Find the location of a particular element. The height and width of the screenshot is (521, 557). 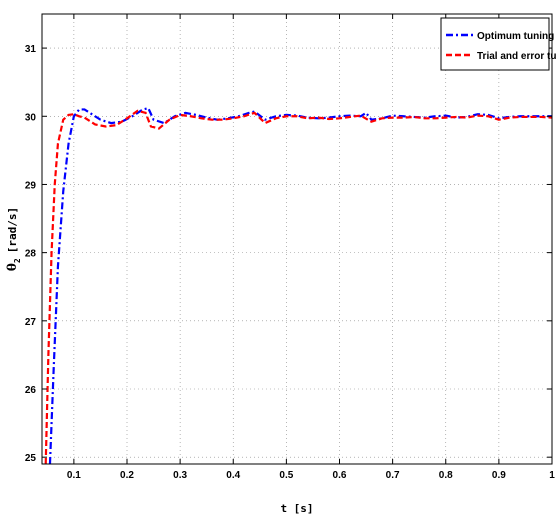

legend-label-trial: Trial and error tuning is located at coordinates (517, 56).